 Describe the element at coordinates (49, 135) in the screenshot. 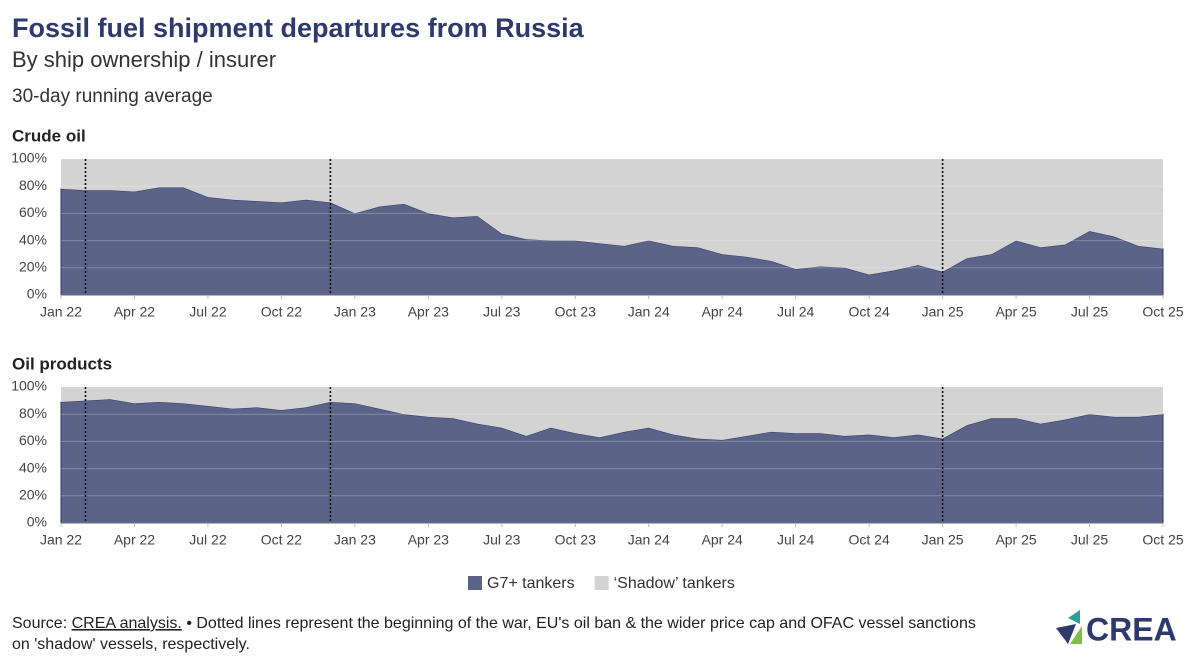

I see `panel-title: Crude oil` at that location.